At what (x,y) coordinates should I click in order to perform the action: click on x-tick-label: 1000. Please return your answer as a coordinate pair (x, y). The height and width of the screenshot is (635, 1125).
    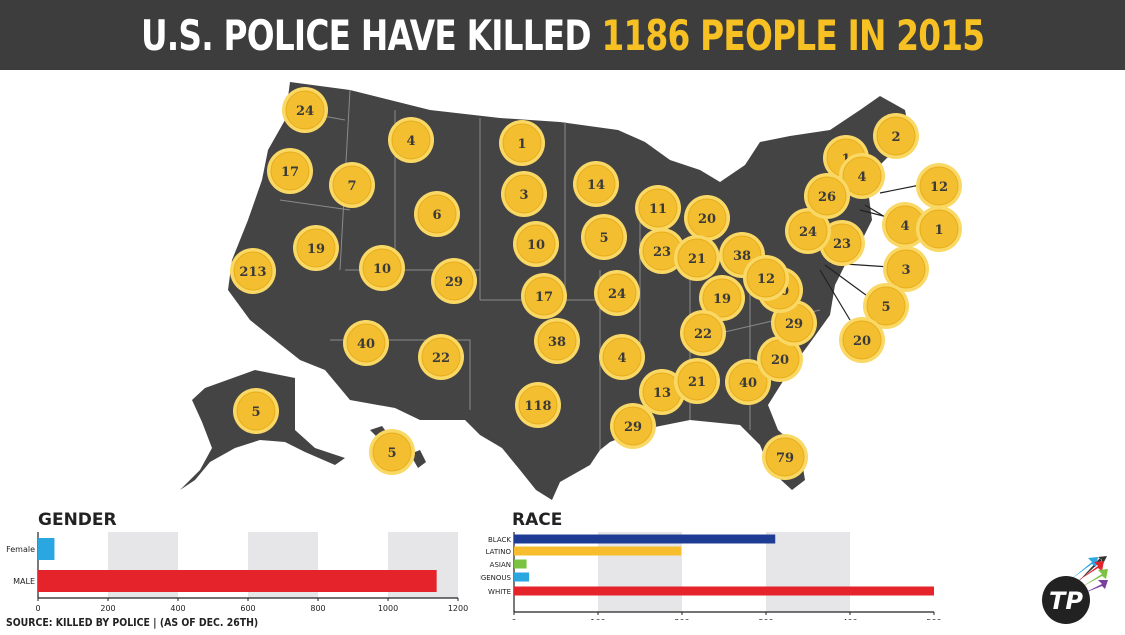
    Looking at the image, I should click on (388, 608).